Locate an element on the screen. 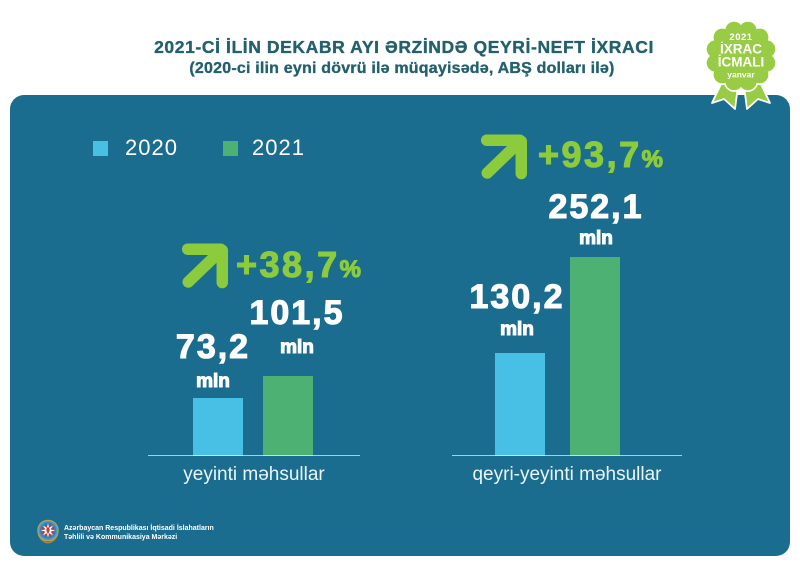 Image resolution: width=800 pixels, height=566 pixels. svg-text: İXRAC is located at coordinates (741, 49).